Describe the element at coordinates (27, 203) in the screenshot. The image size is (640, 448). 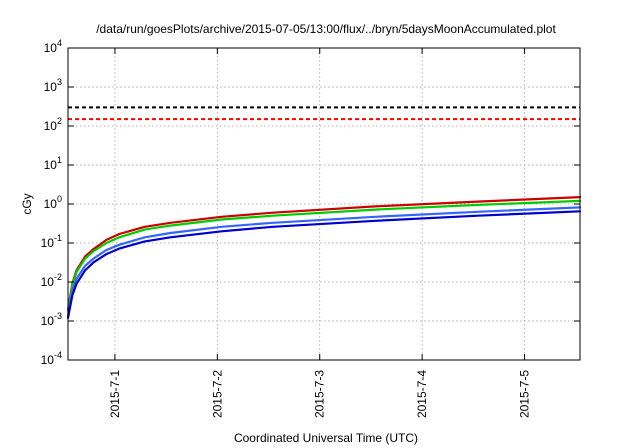
I see `y-axis-label: cGy` at that location.